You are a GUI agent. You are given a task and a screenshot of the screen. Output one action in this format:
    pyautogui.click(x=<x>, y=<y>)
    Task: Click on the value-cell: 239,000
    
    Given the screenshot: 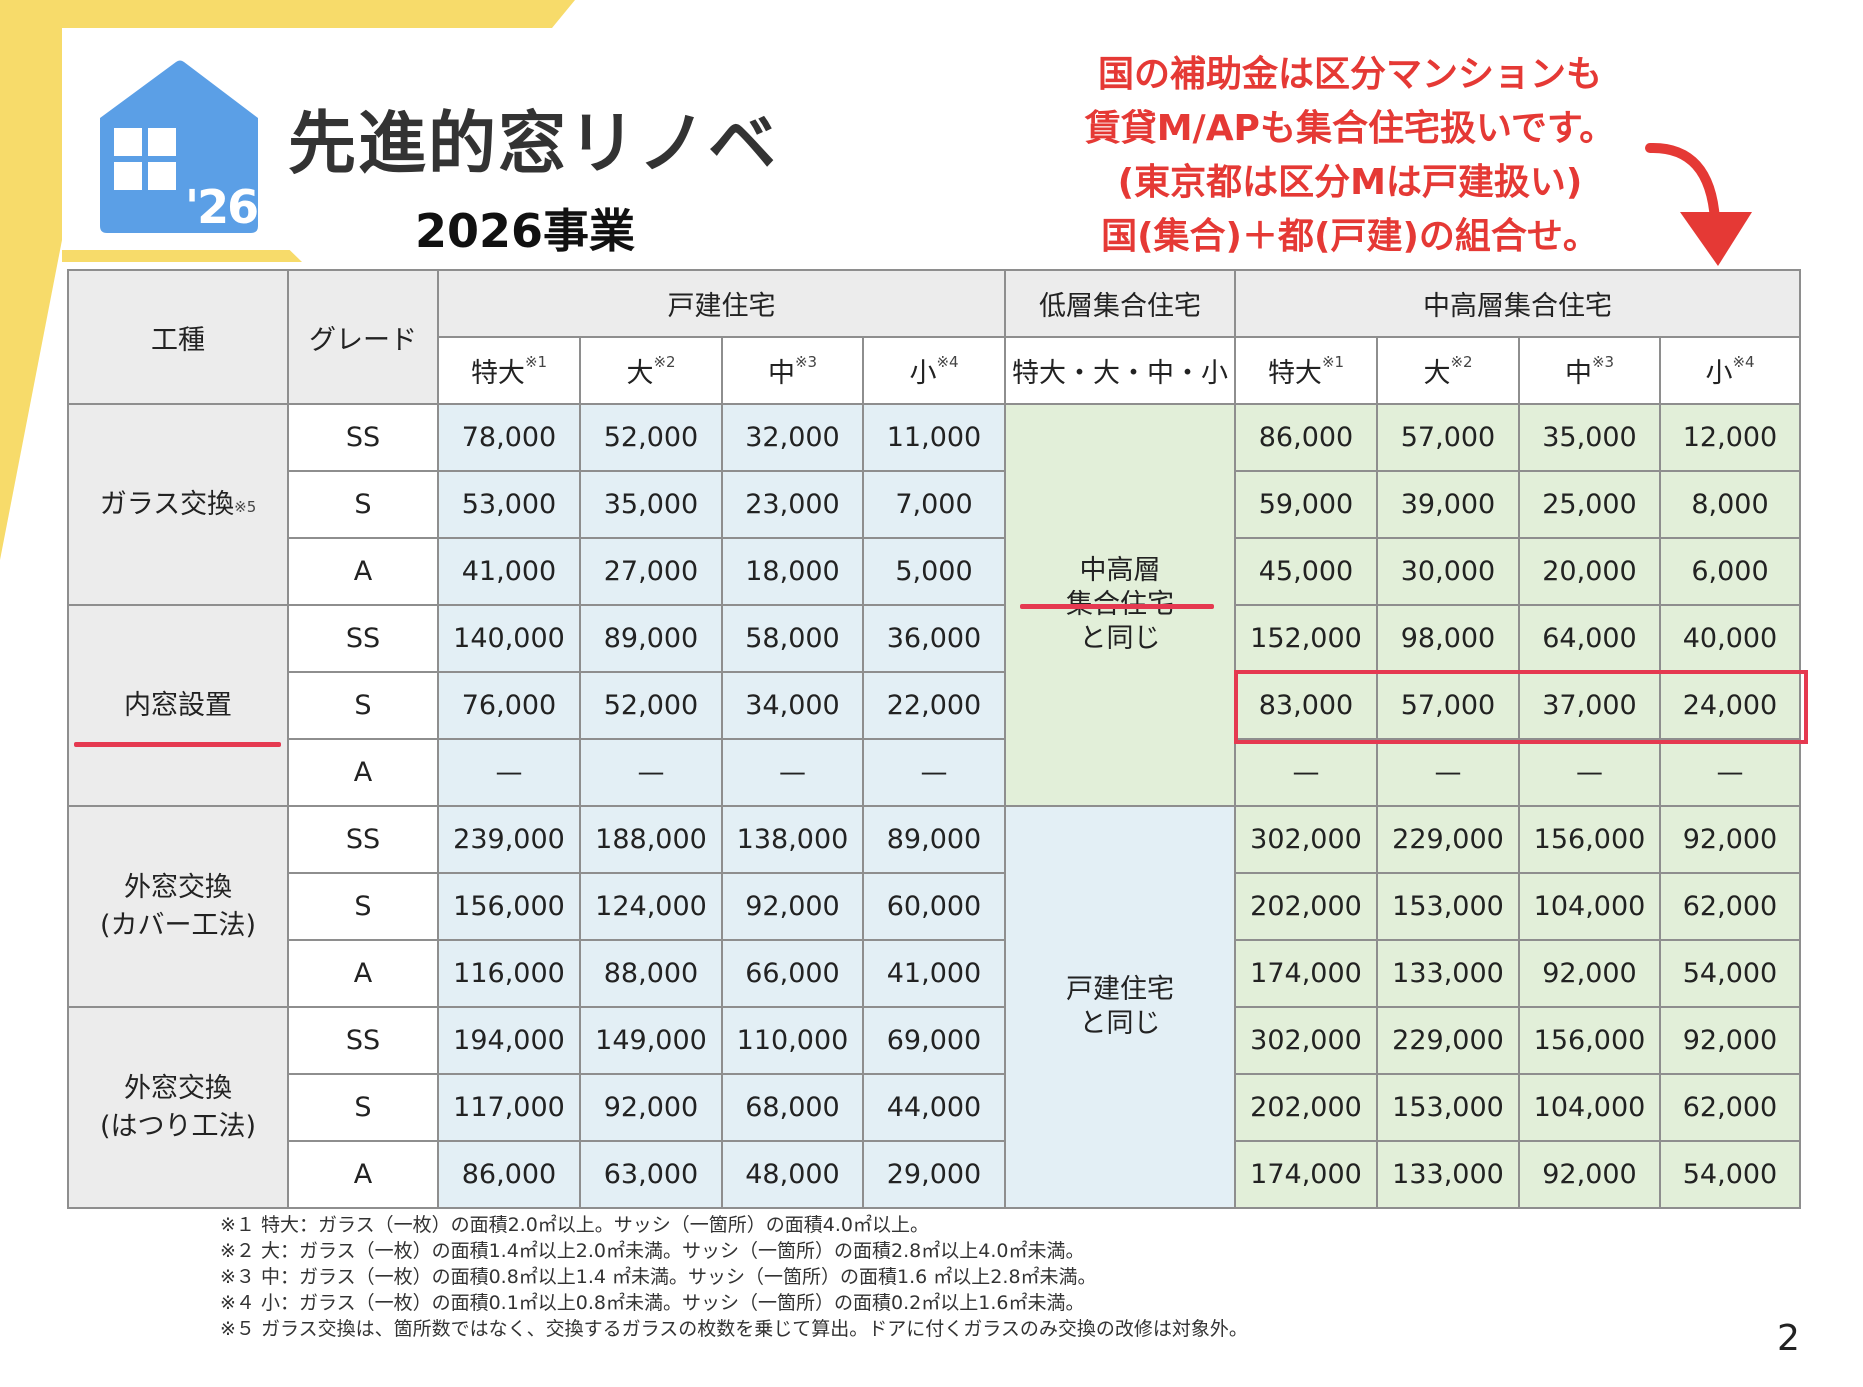 What is the action you would take?
    pyautogui.click(x=509, y=839)
    